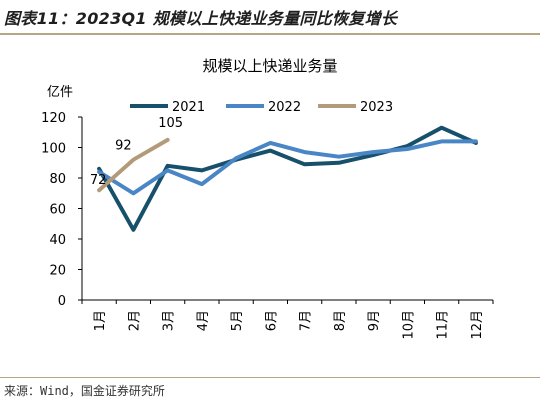 This screenshot has height=403, width=540. I want to click on x-tick-label-6: 7月, so click(306, 320).